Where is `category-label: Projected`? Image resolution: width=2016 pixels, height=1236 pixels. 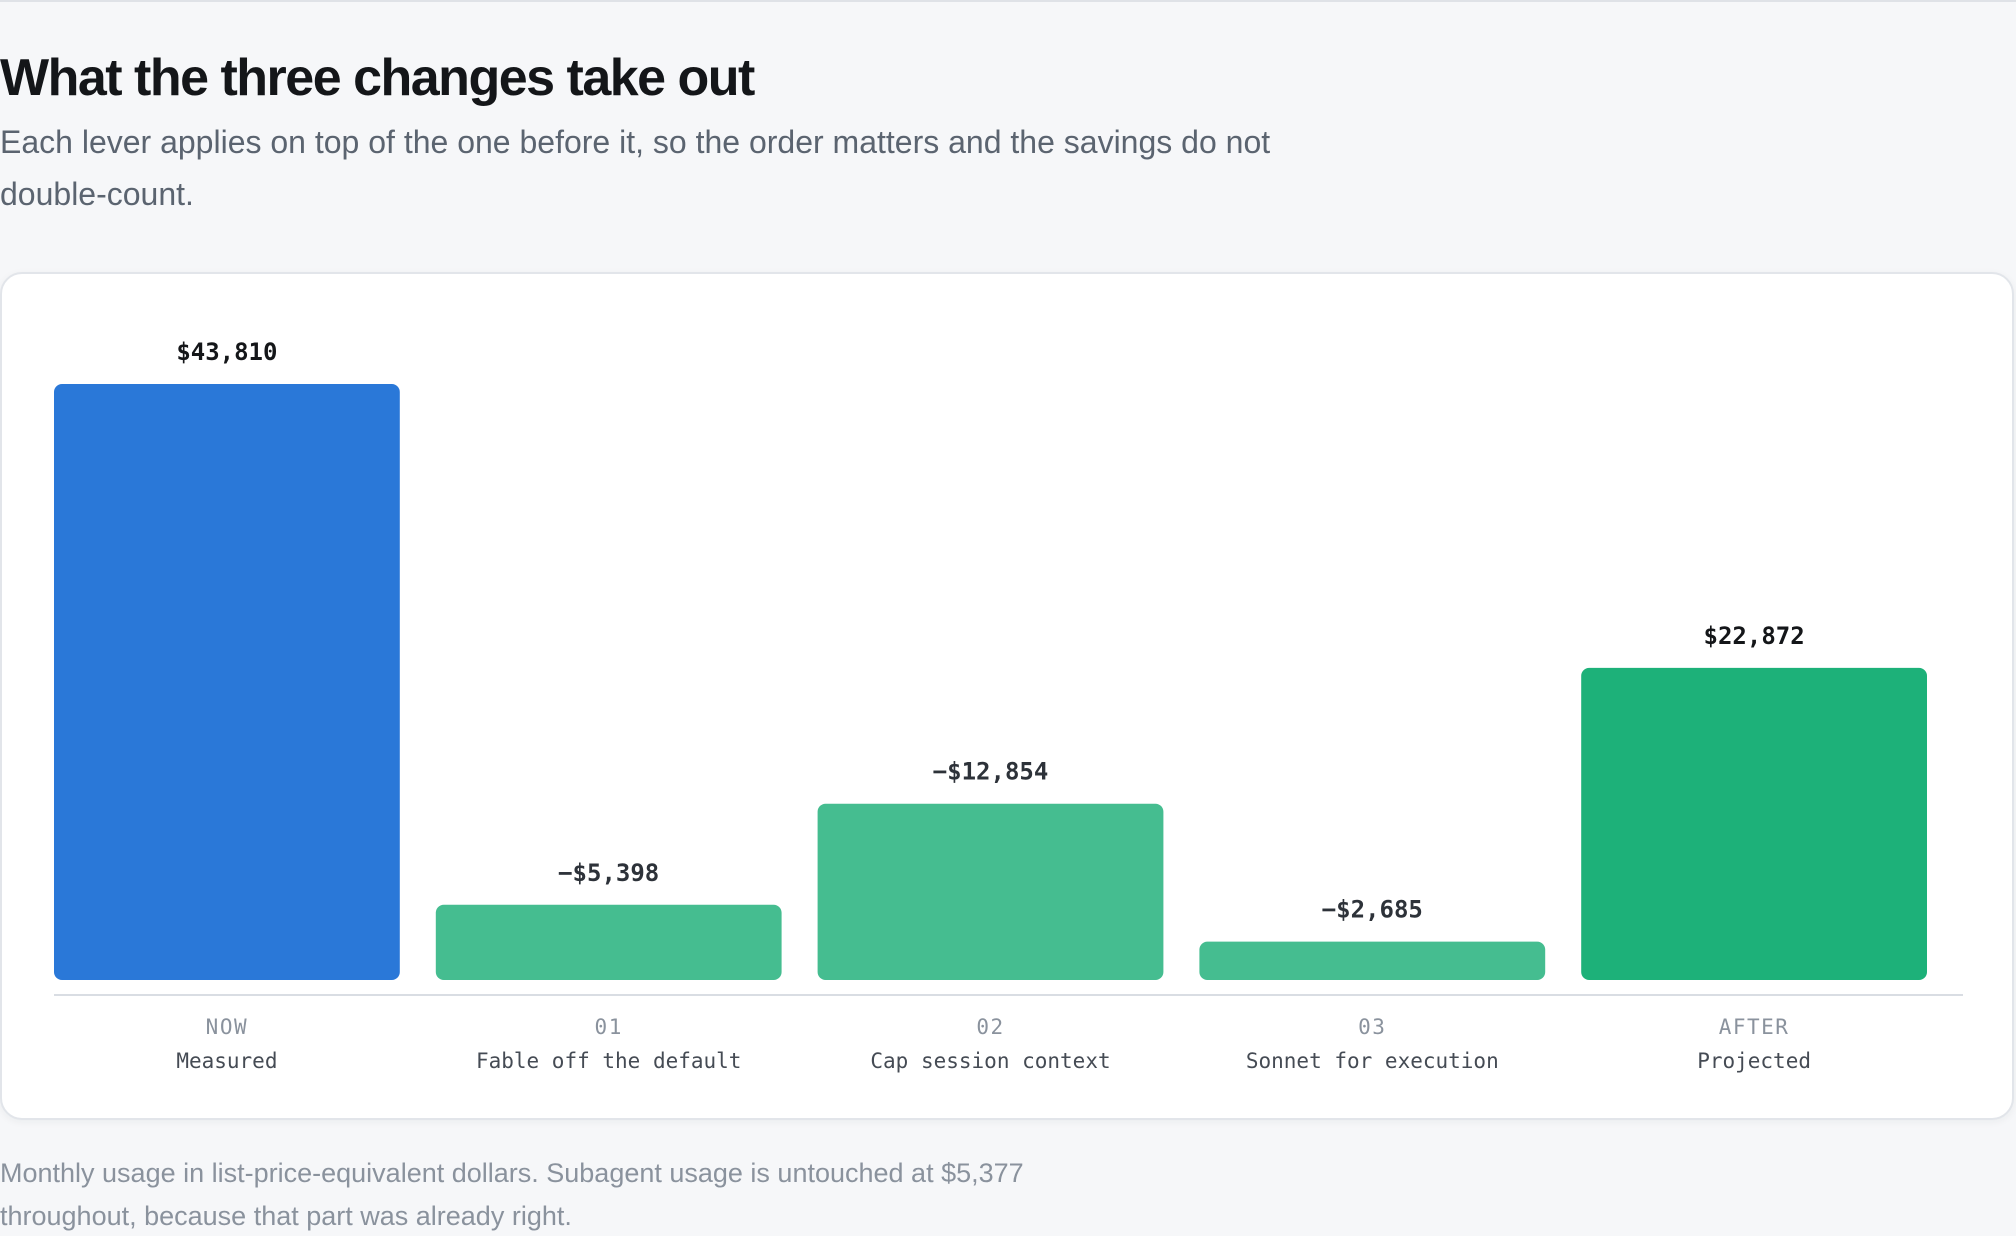 category-label: Projected is located at coordinates (1754, 1061).